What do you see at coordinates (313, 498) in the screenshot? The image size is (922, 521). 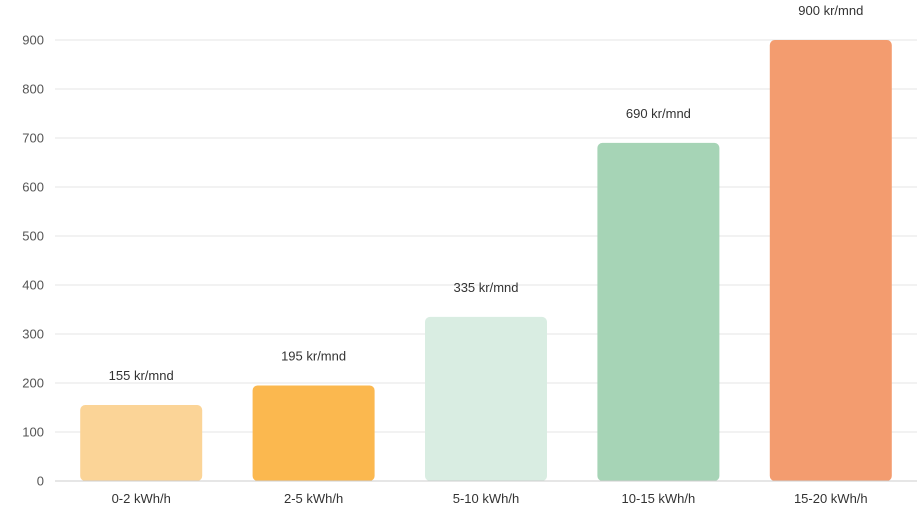 I see `x-category-label: 2-5 kWh/h` at bounding box center [313, 498].